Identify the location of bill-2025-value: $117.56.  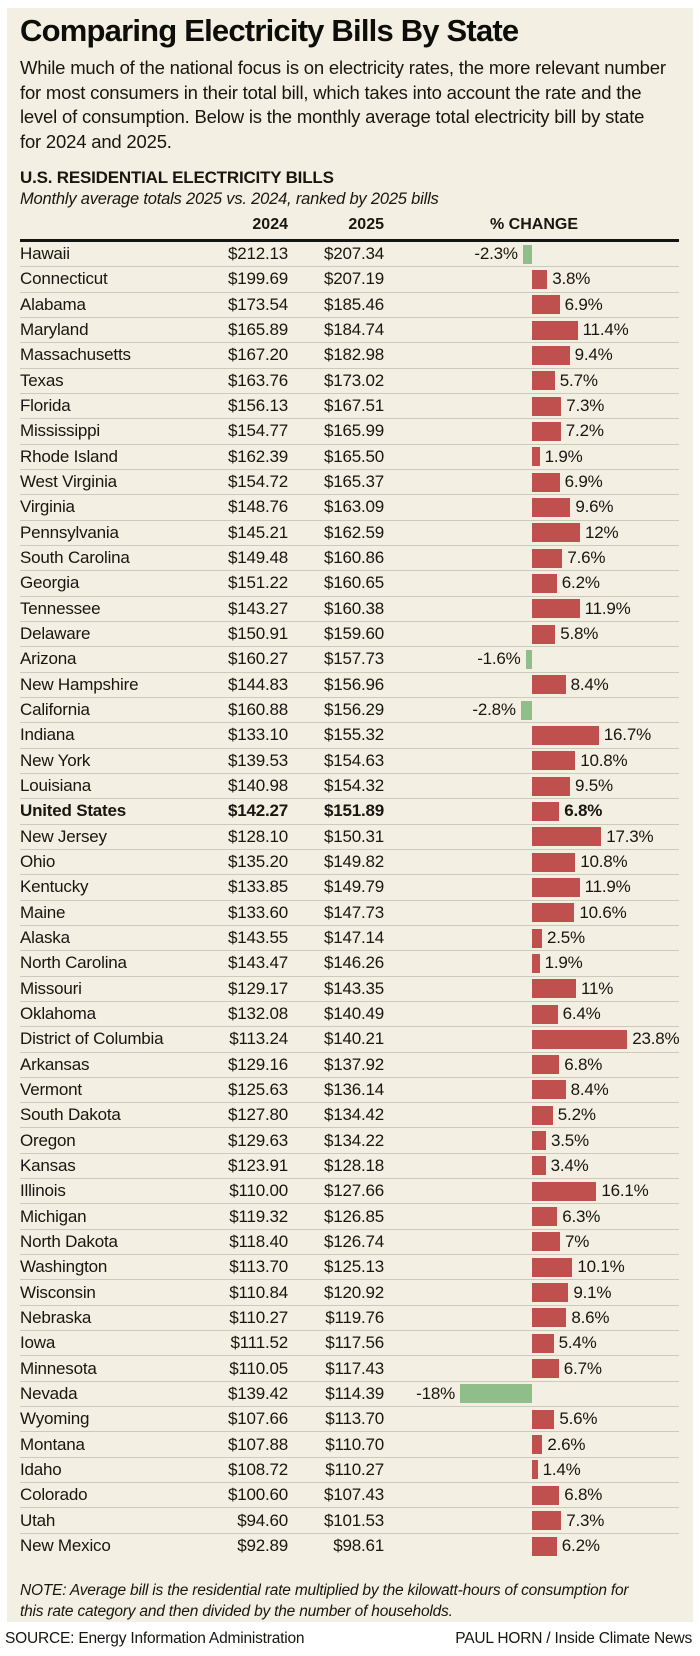
(354, 1343).